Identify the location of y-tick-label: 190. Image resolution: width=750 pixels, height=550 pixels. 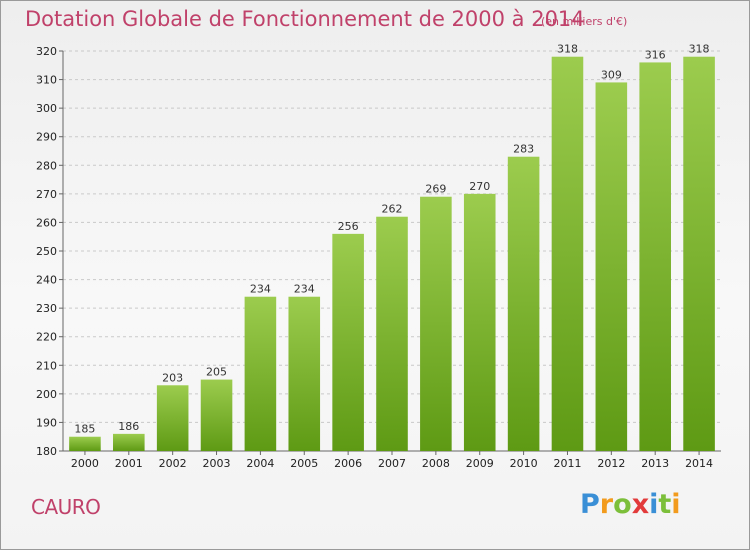
(46, 422).